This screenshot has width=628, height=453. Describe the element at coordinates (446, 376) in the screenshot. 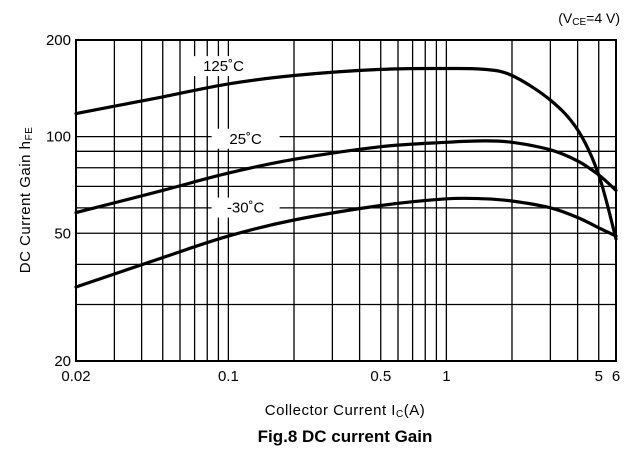

I see `x-tick-label: 1` at that location.